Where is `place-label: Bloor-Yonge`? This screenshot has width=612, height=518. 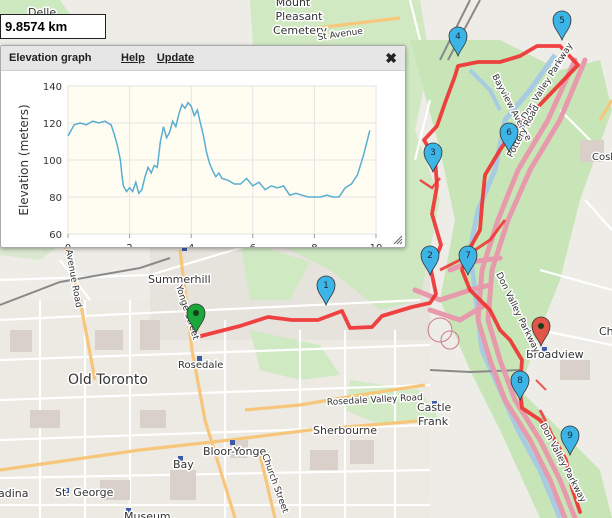
place-label: Bloor-Yonge is located at coordinates (234, 451).